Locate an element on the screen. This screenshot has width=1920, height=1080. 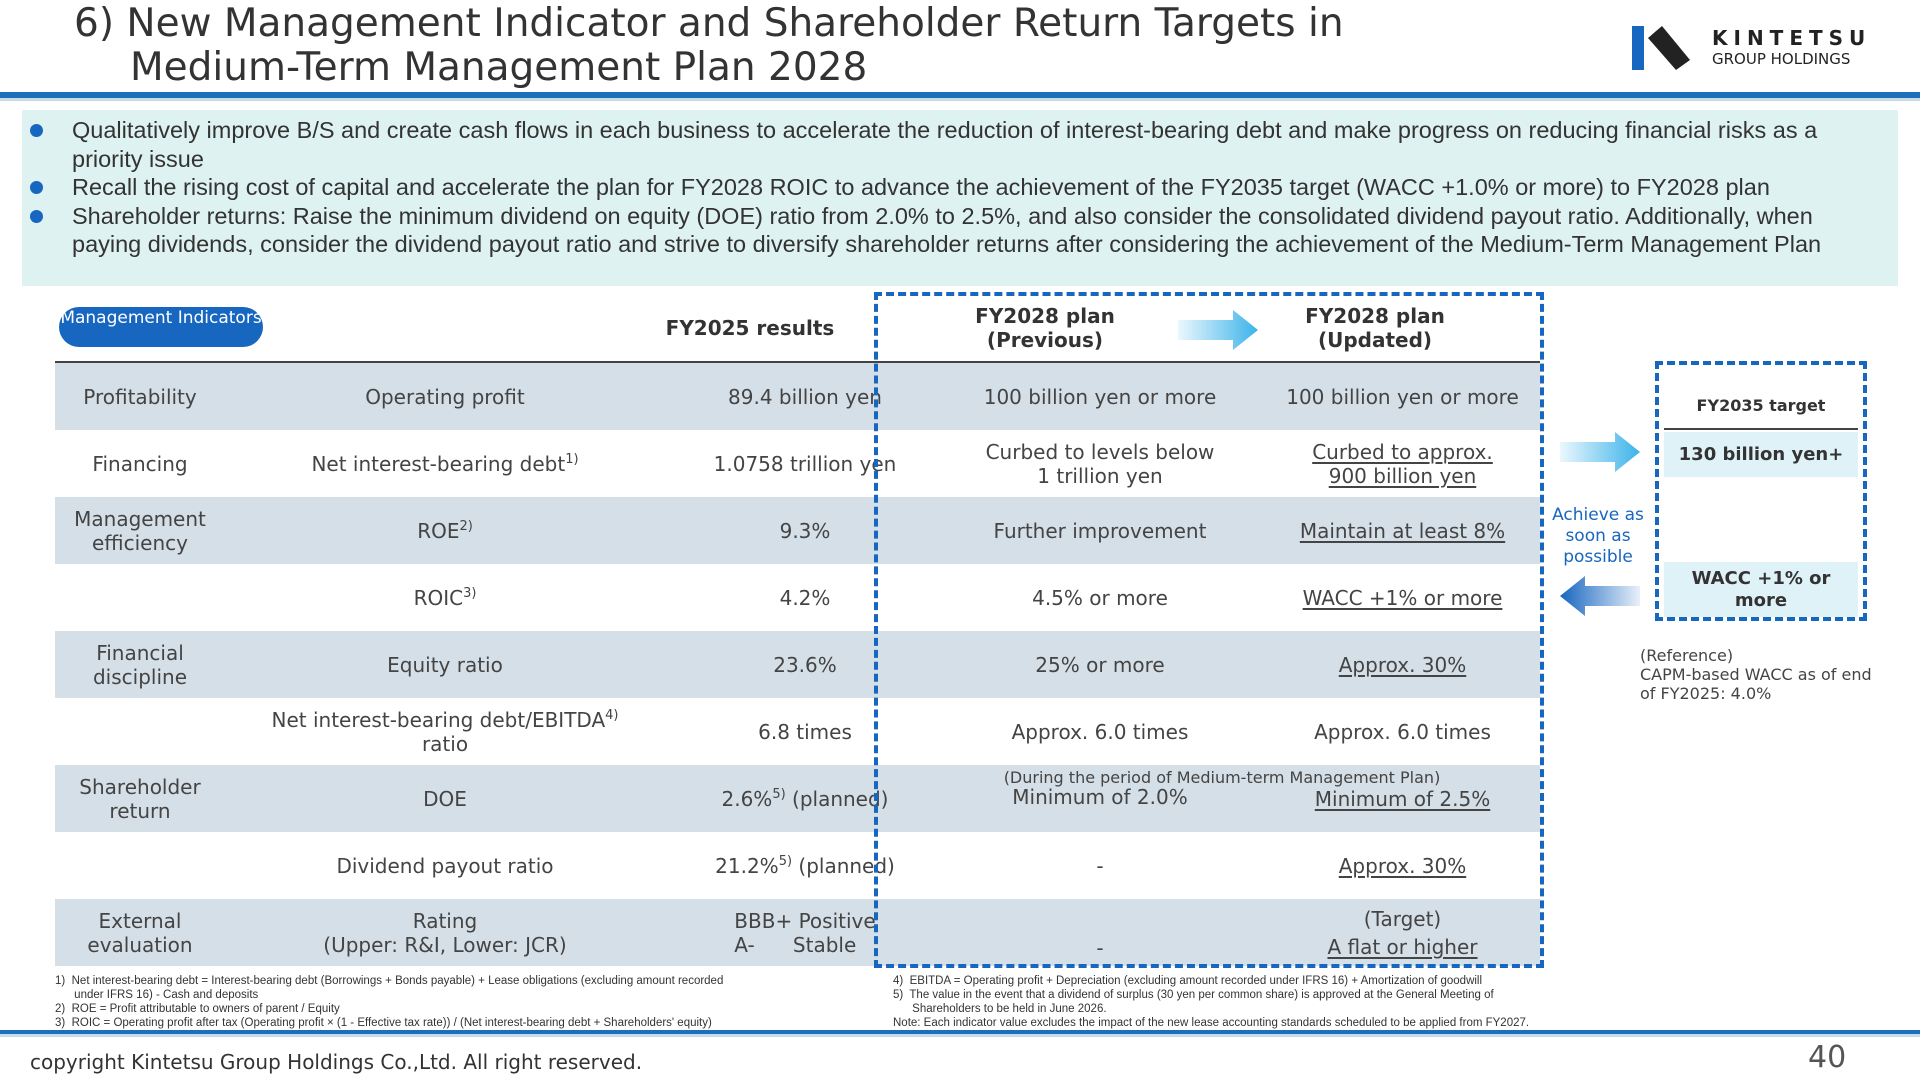
row-plan-updated: Curbed to approx. 900 billion yen is located at coordinates (1402, 463).